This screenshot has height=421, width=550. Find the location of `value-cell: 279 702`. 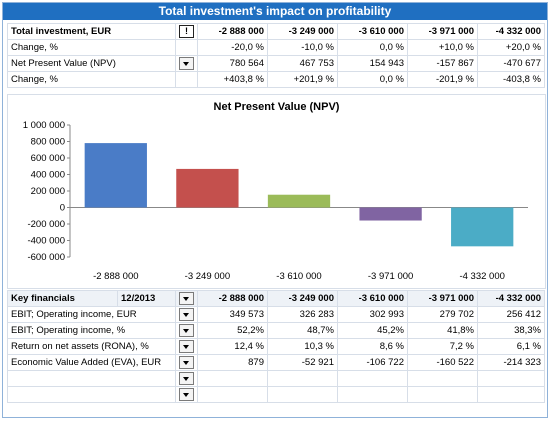

value-cell: 279 702 is located at coordinates (442, 314).